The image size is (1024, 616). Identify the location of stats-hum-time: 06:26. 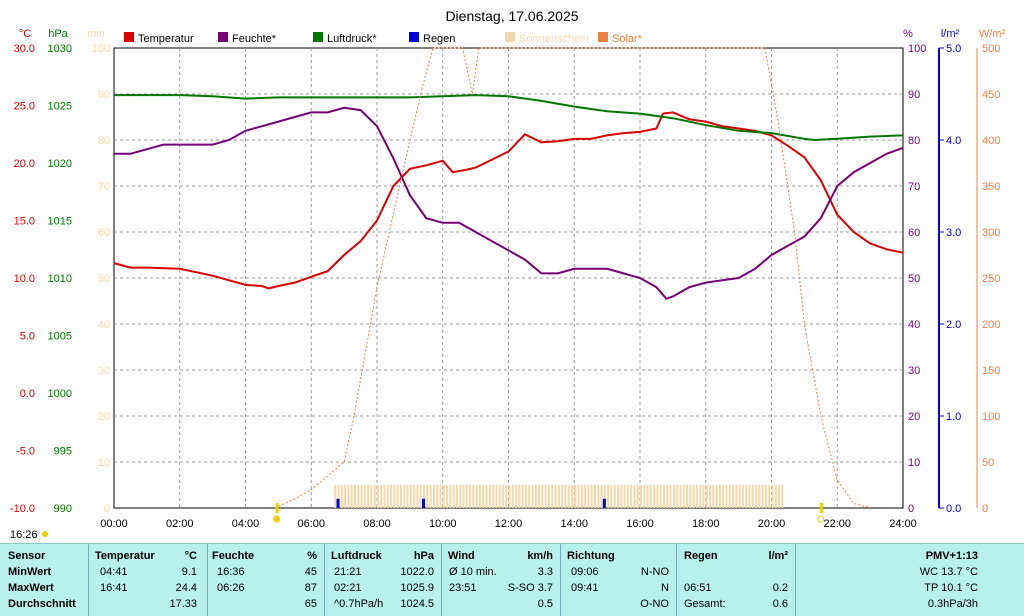
(231, 588).